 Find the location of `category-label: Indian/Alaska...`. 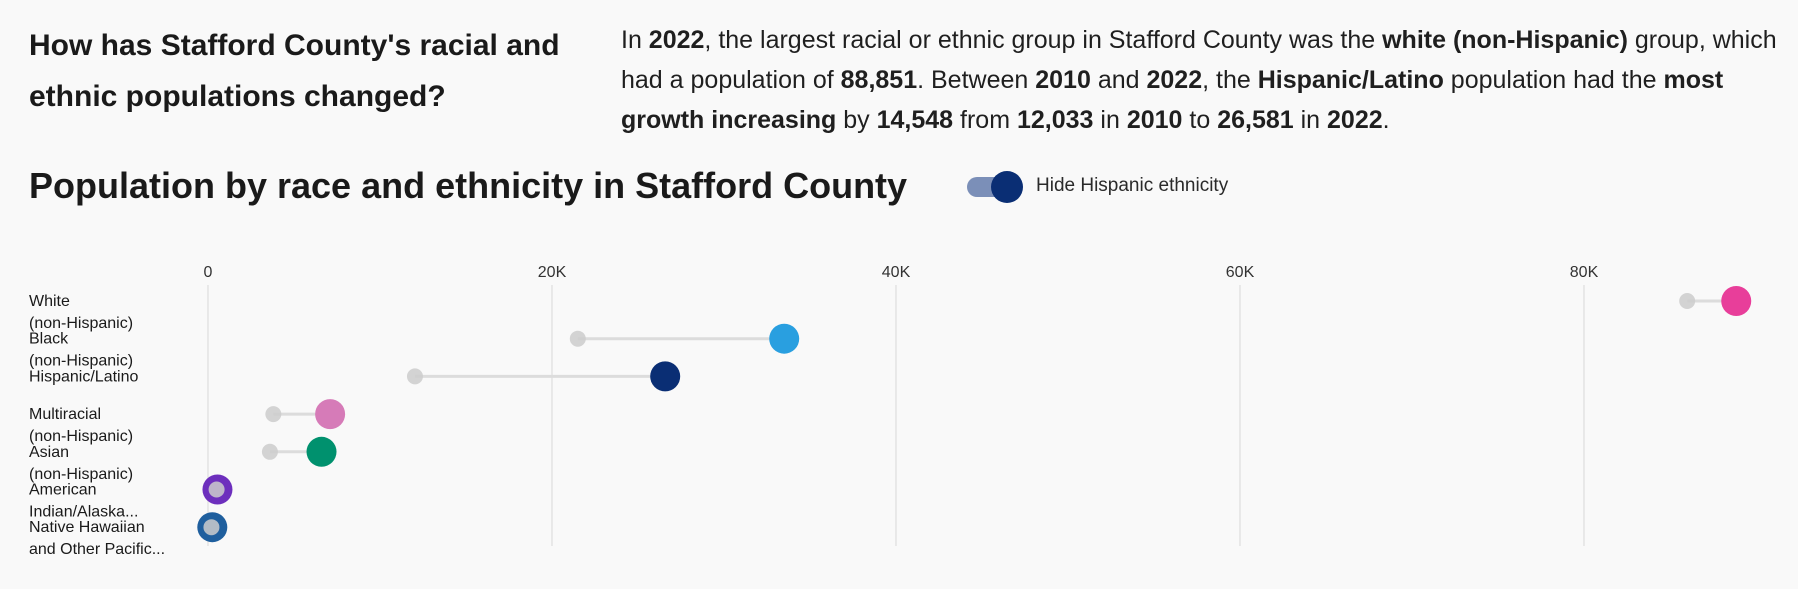

category-label: Indian/Alaska... is located at coordinates (83, 512).